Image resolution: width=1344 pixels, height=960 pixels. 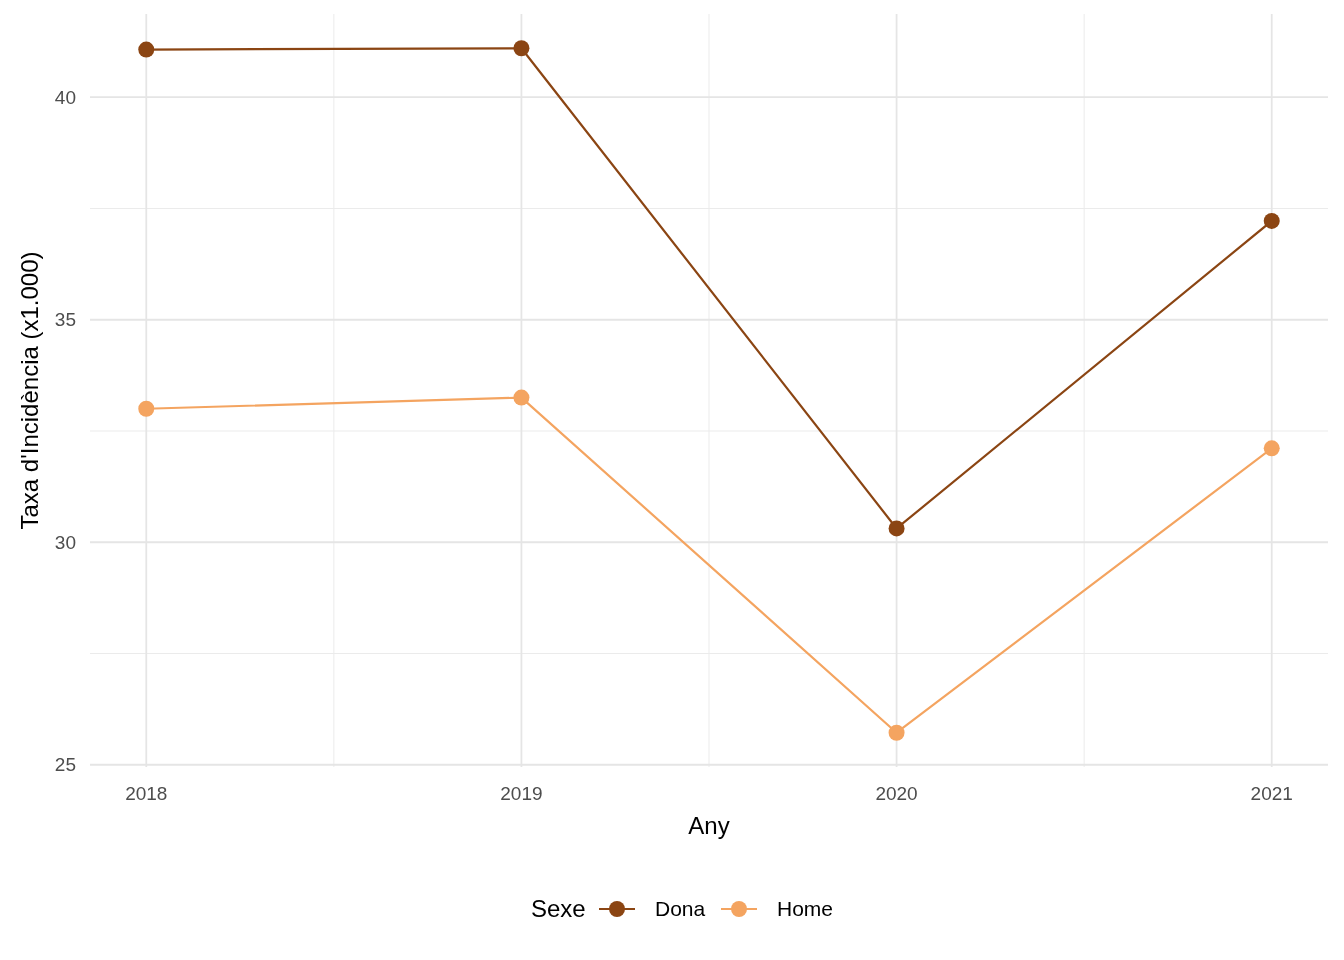 I want to click on x-tick-label: 2020, so click(x=896, y=793).